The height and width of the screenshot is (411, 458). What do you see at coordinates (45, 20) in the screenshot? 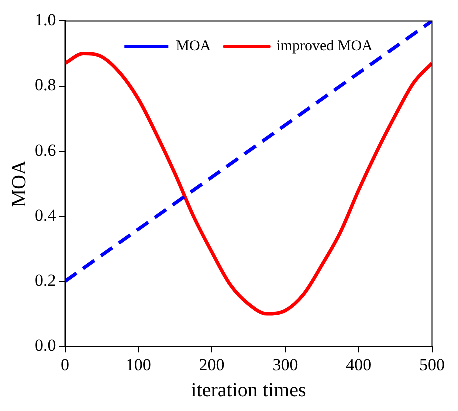
I see `y-tick-label: 1.0` at bounding box center [45, 20].